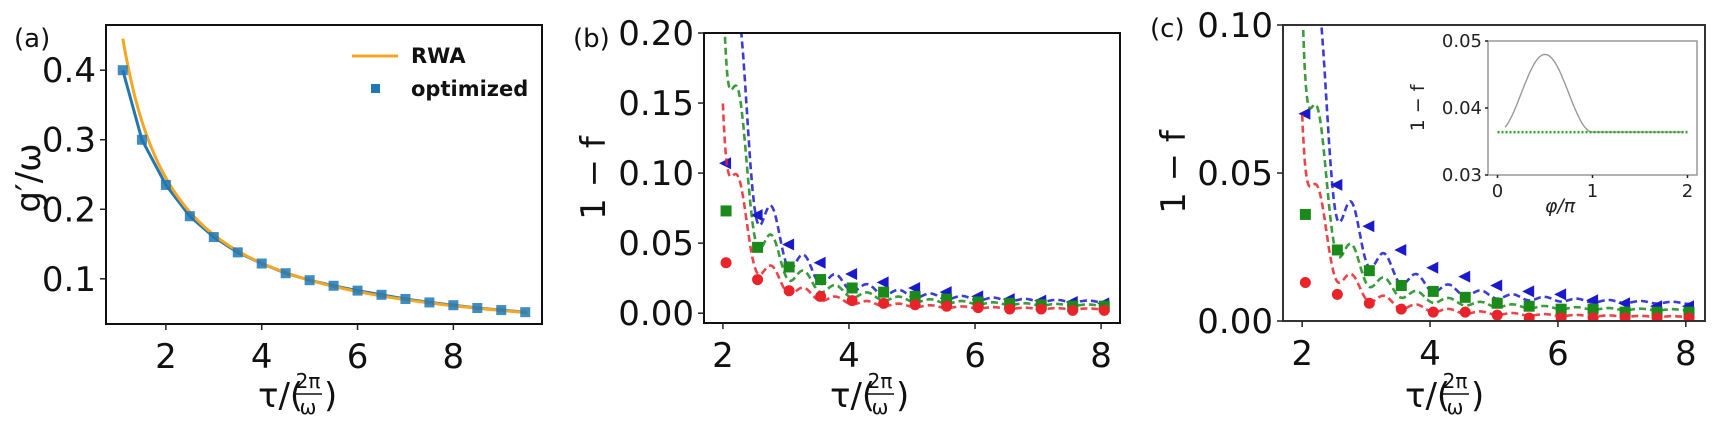 This screenshot has height=429, width=1724. Describe the element at coordinates (440, 72) in the screenshot. I see `panel-a-legend: RWA optimized` at that location.